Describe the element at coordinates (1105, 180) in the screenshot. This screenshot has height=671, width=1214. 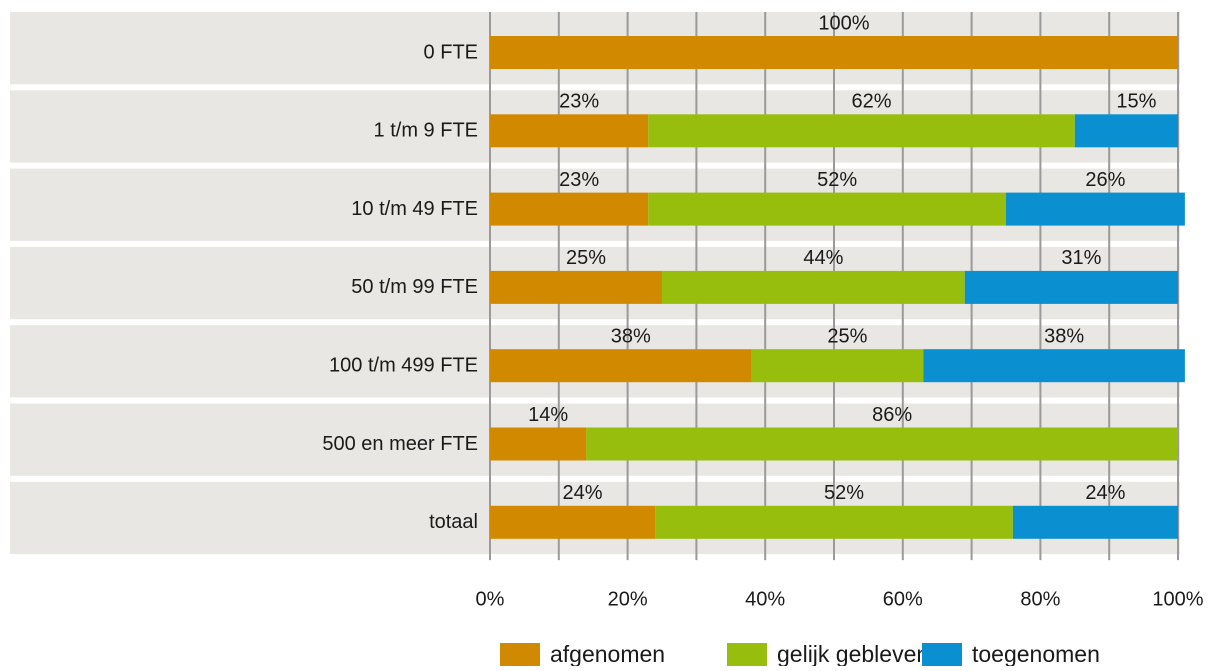
I see `data-label: 26%` at that location.